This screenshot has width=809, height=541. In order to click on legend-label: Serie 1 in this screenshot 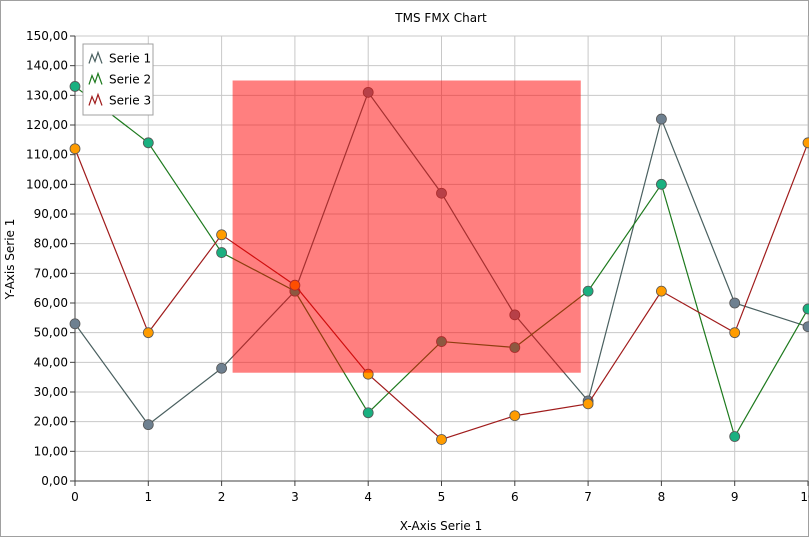, I will do `click(130, 59)`.